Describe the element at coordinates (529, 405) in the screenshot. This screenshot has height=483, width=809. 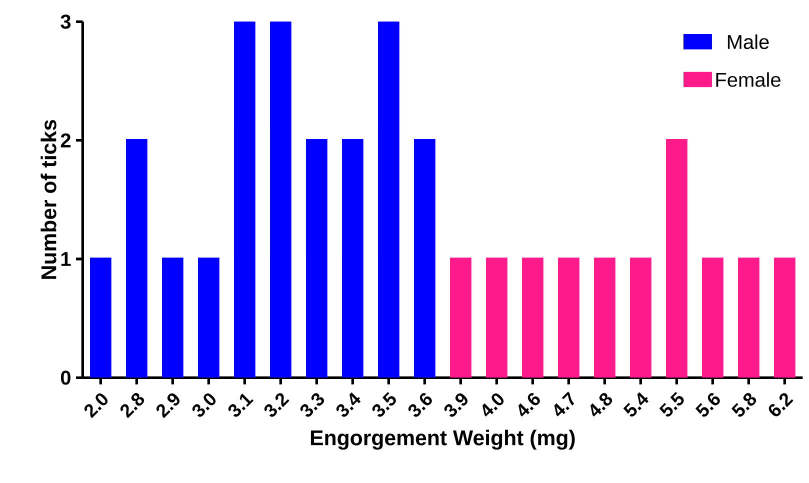
I see `x-tick-label: 4.6` at that location.